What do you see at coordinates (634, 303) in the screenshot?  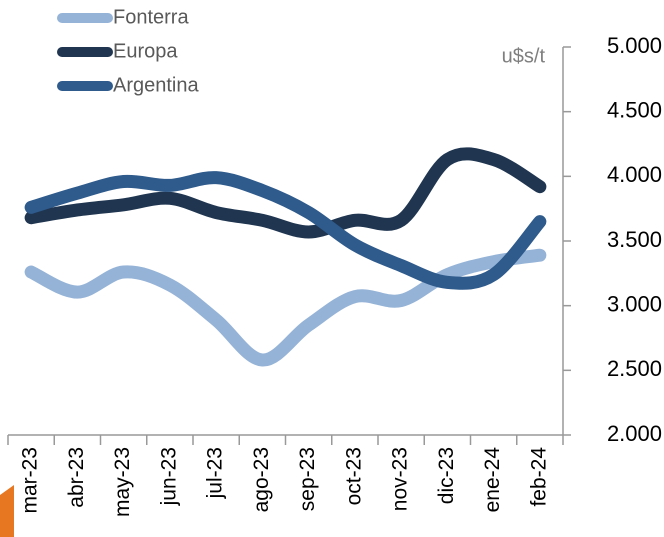 I see `y-tick-label: 3.000` at bounding box center [634, 303].